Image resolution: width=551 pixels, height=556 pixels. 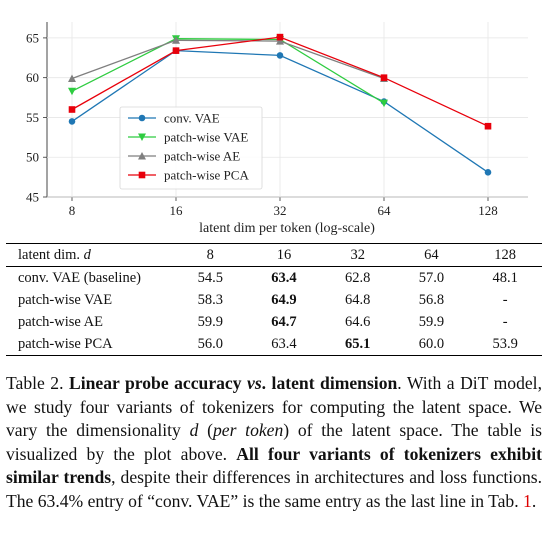 I want to click on caption-label: Table 2., so click(x=35, y=383).